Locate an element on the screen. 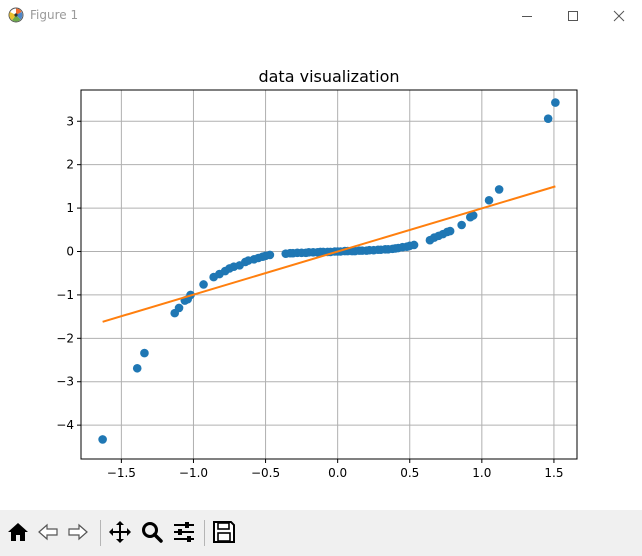  configure-subplots-button is located at coordinates (184, 532).